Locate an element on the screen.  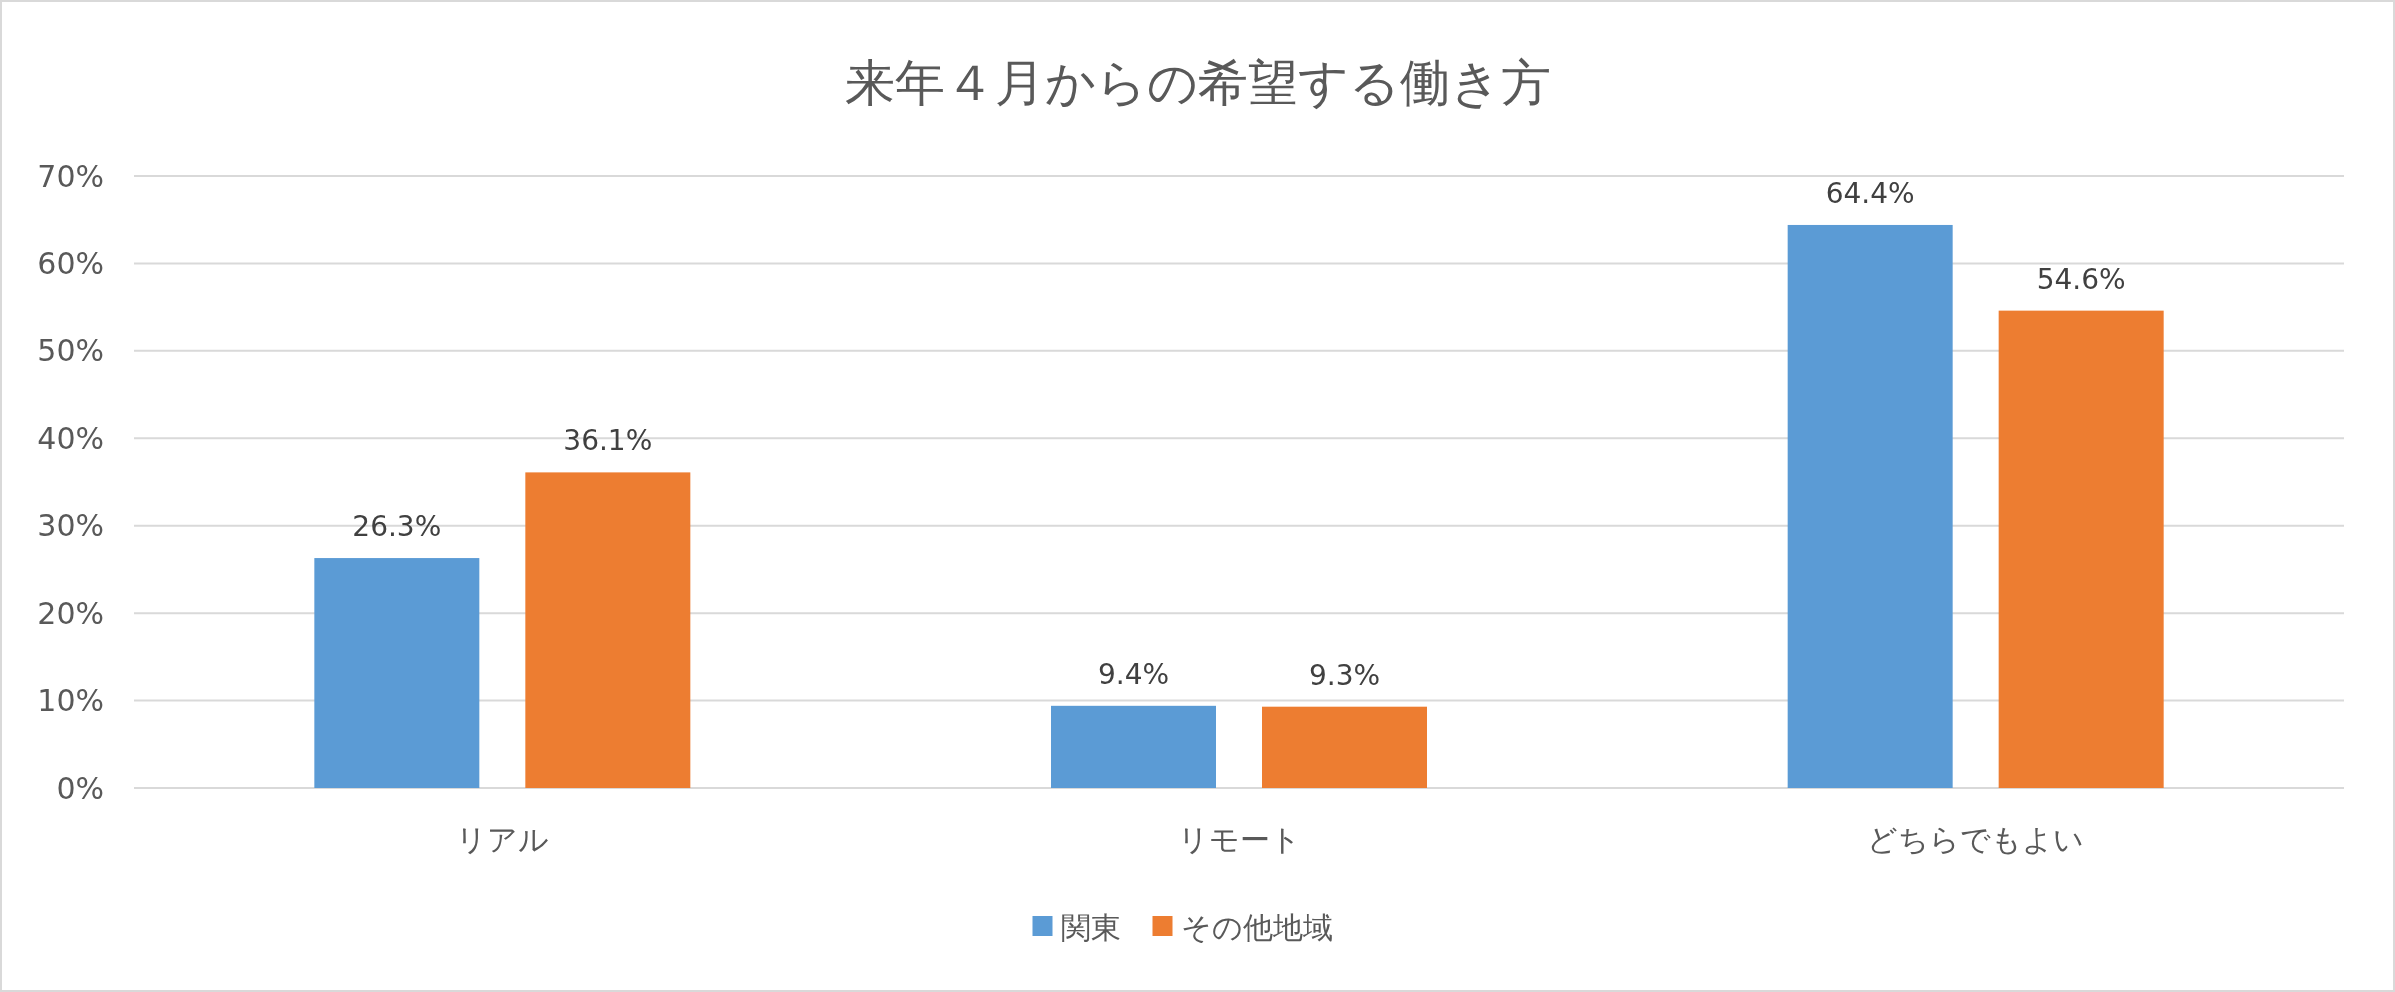
data-label: 54.6% is located at coordinates (2081, 279).